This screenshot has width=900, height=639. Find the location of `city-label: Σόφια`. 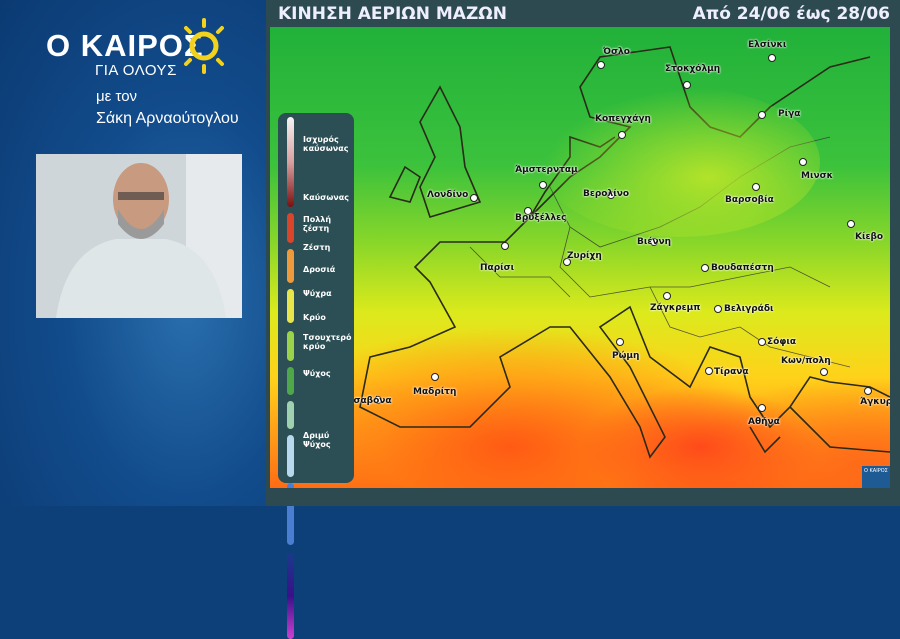

city-label: Σόφια is located at coordinates (782, 342).